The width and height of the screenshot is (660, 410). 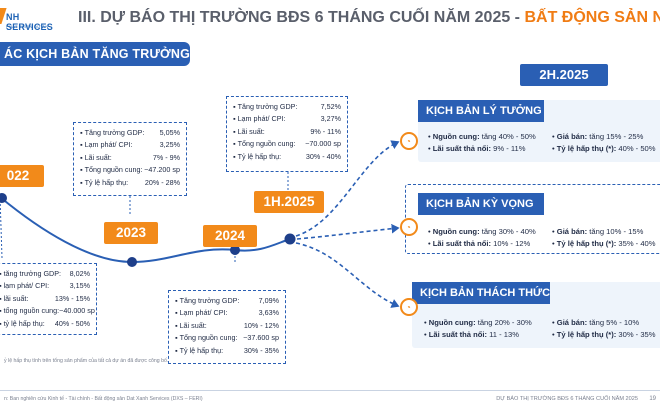 I want to click on arrow-ideal, so click(x=347, y=188).